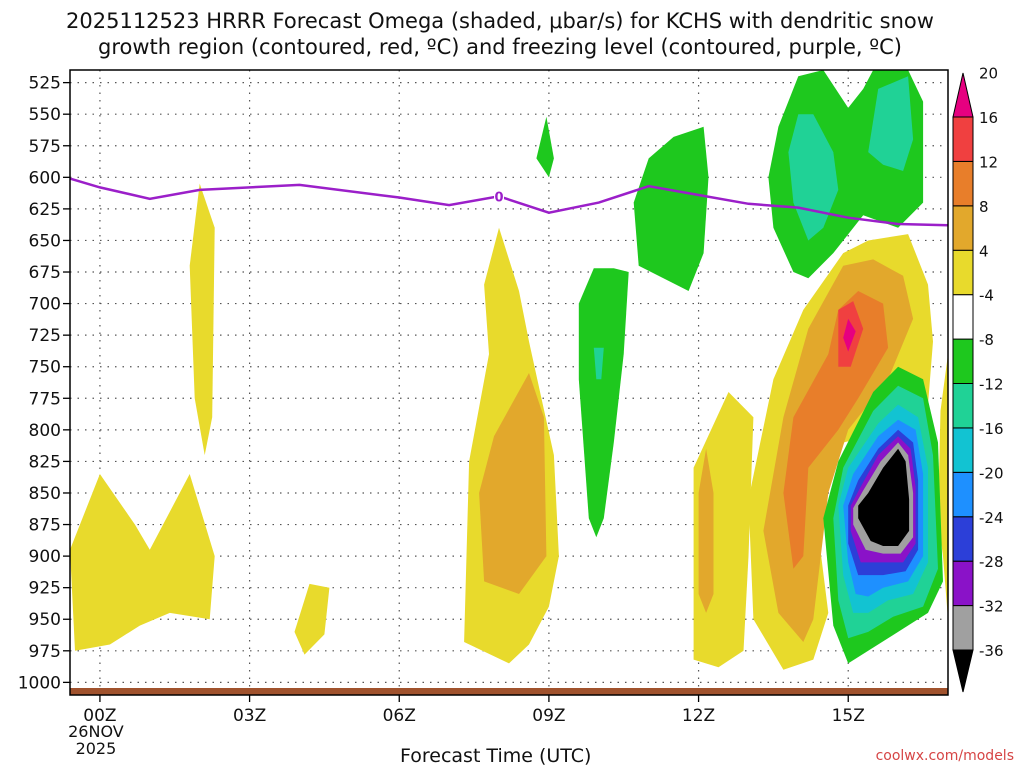 The height and width of the screenshot is (768, 1024). What do you see at coordinates (513, 483) in the screenshot?
I see `omega-region-orange-08z` at bounding box center [513, 483].